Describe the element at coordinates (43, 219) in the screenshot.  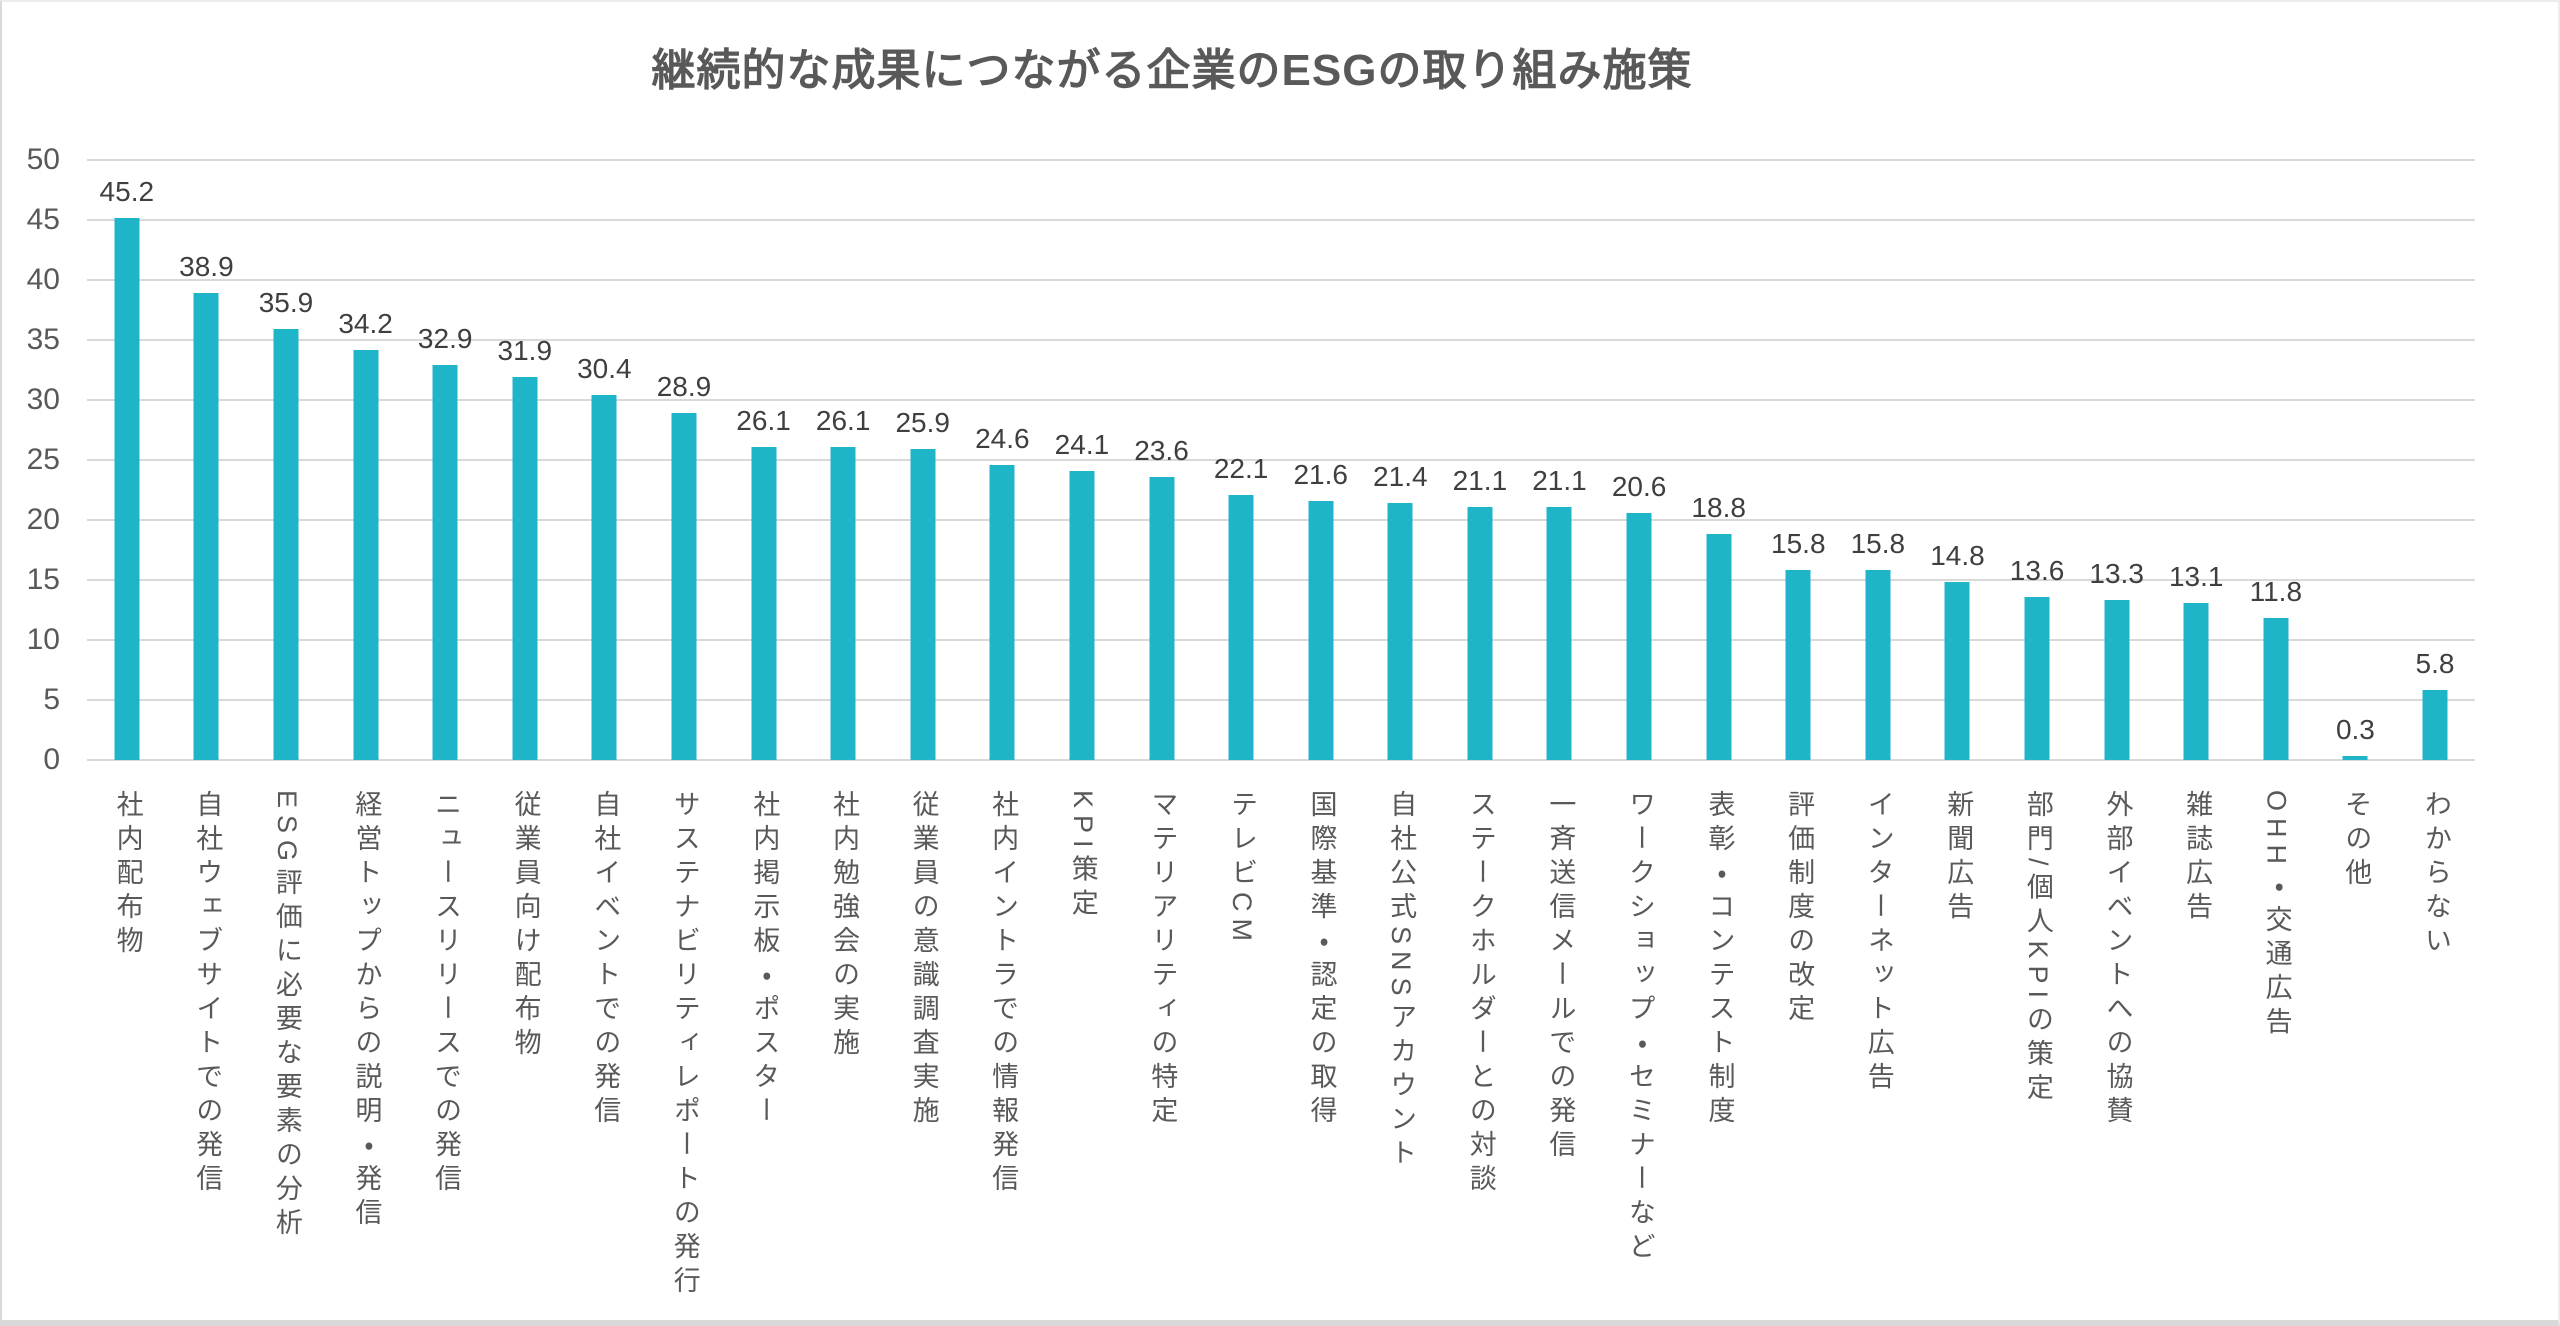
I see `y-tick-label: 45` at that location.